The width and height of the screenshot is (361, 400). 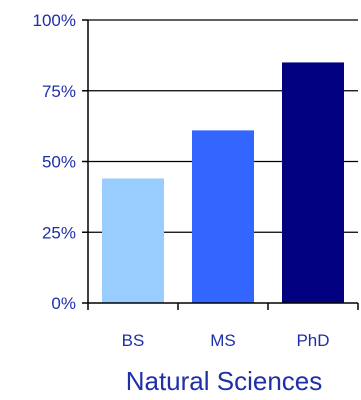 What do you see at coordinates (54, 20) in the screenshot?
I see `y-tick-label: 100%` at bounding box center [54, 20].